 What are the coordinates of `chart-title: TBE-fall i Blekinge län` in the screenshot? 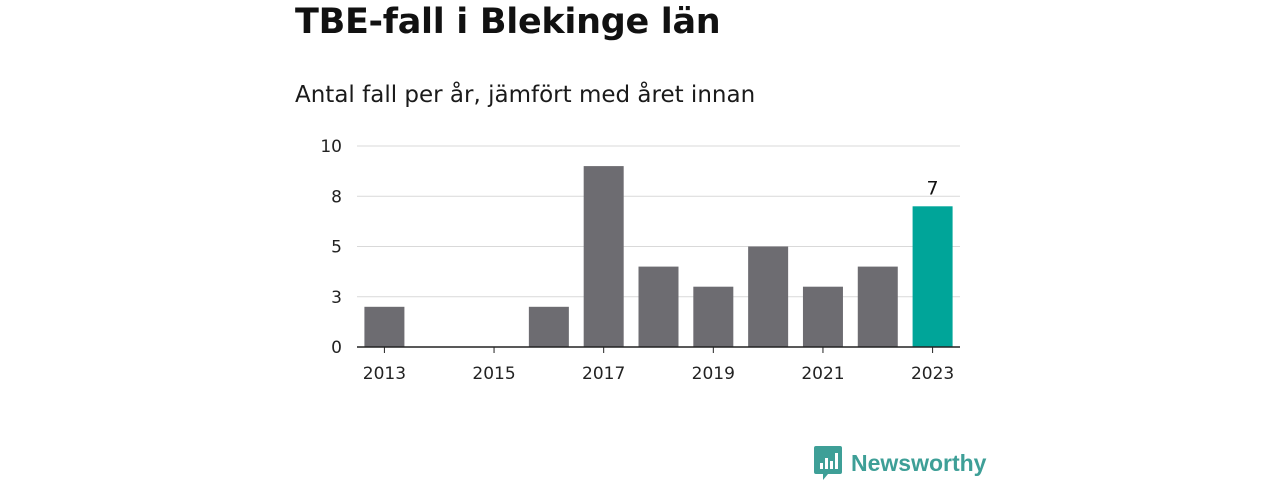 It's located at (508, 22).